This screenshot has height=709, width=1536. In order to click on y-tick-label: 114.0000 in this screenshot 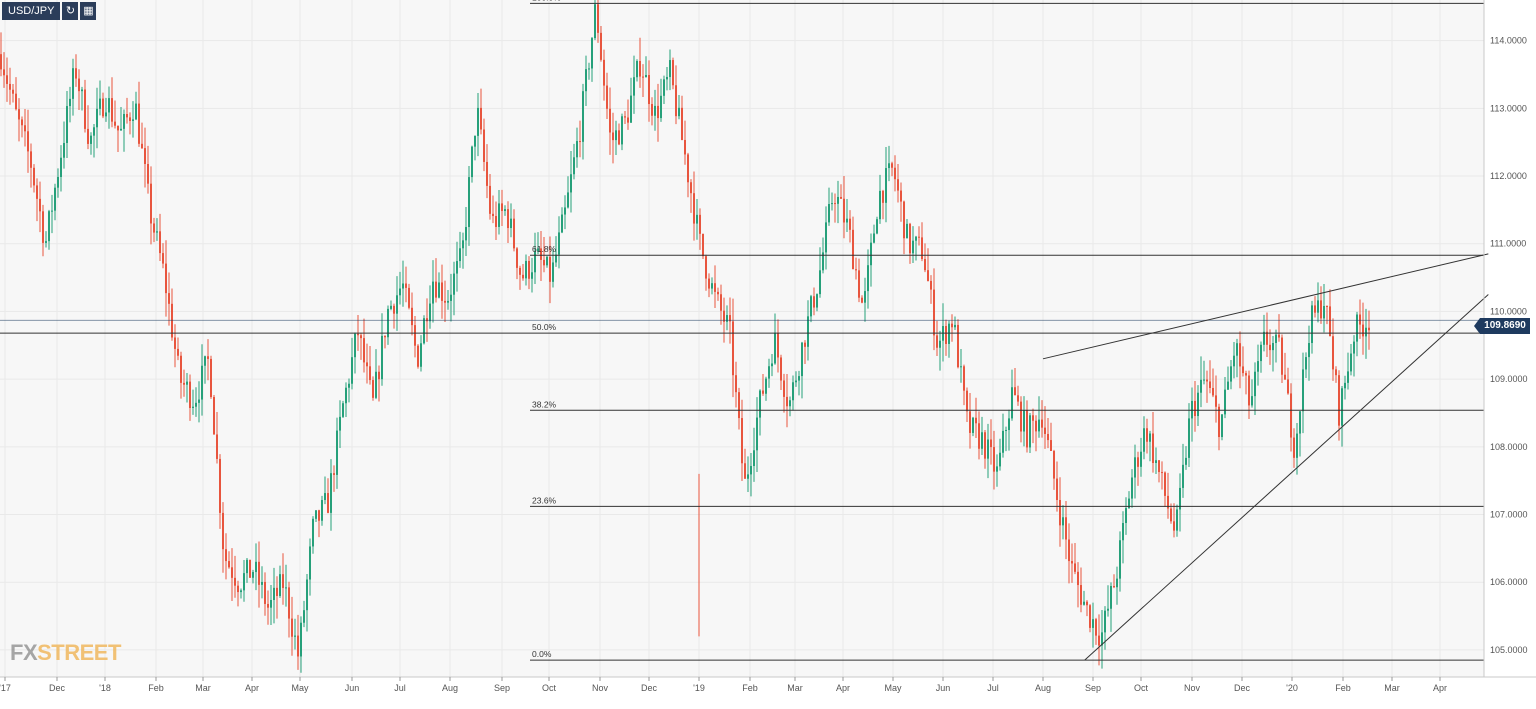, I will do `click(1508, 41)`.